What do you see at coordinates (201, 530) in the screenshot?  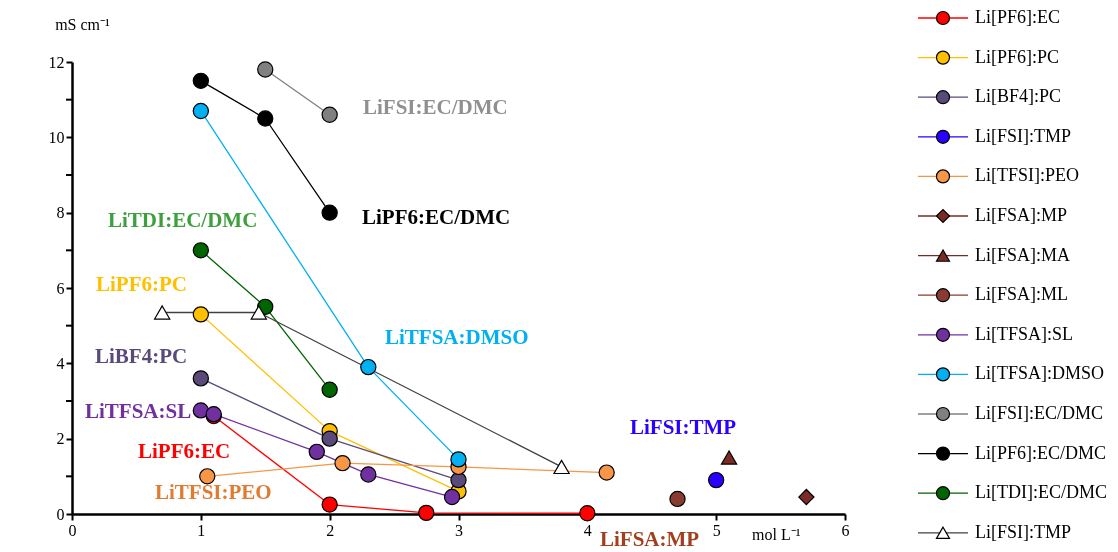 I see `x-tick-label: 1` at bounding box center [201, 530].